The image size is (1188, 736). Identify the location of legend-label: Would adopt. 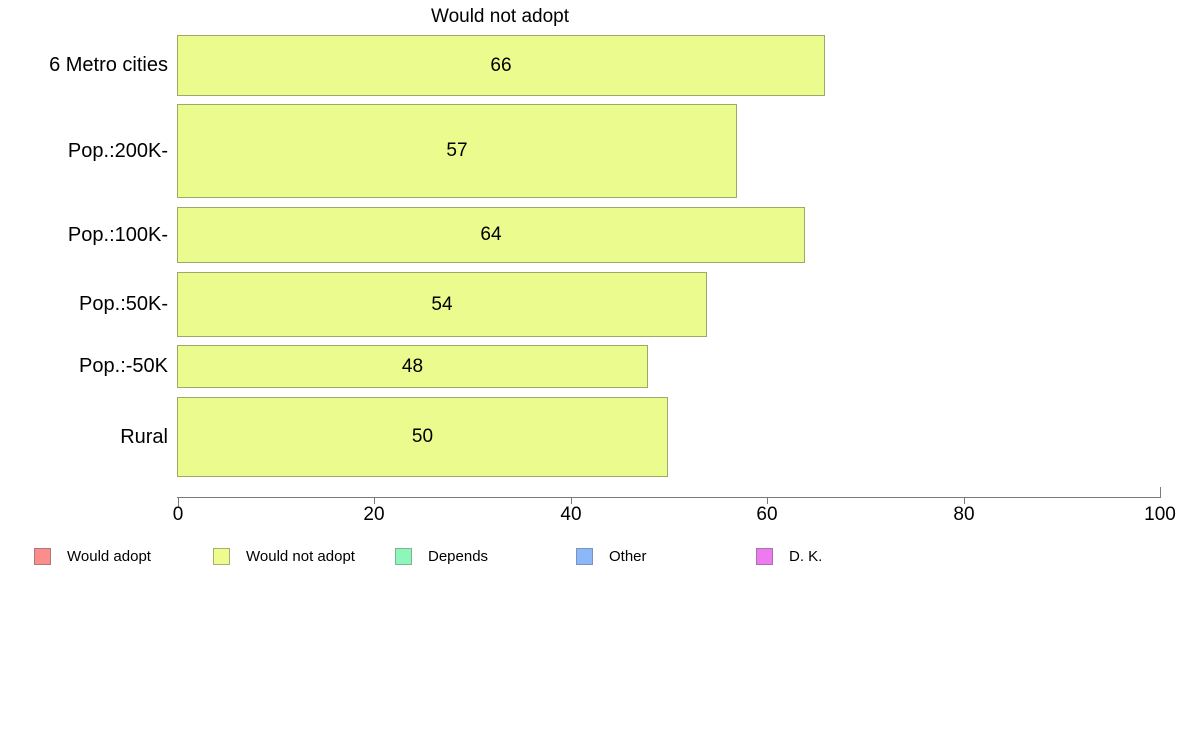
(109, 556).